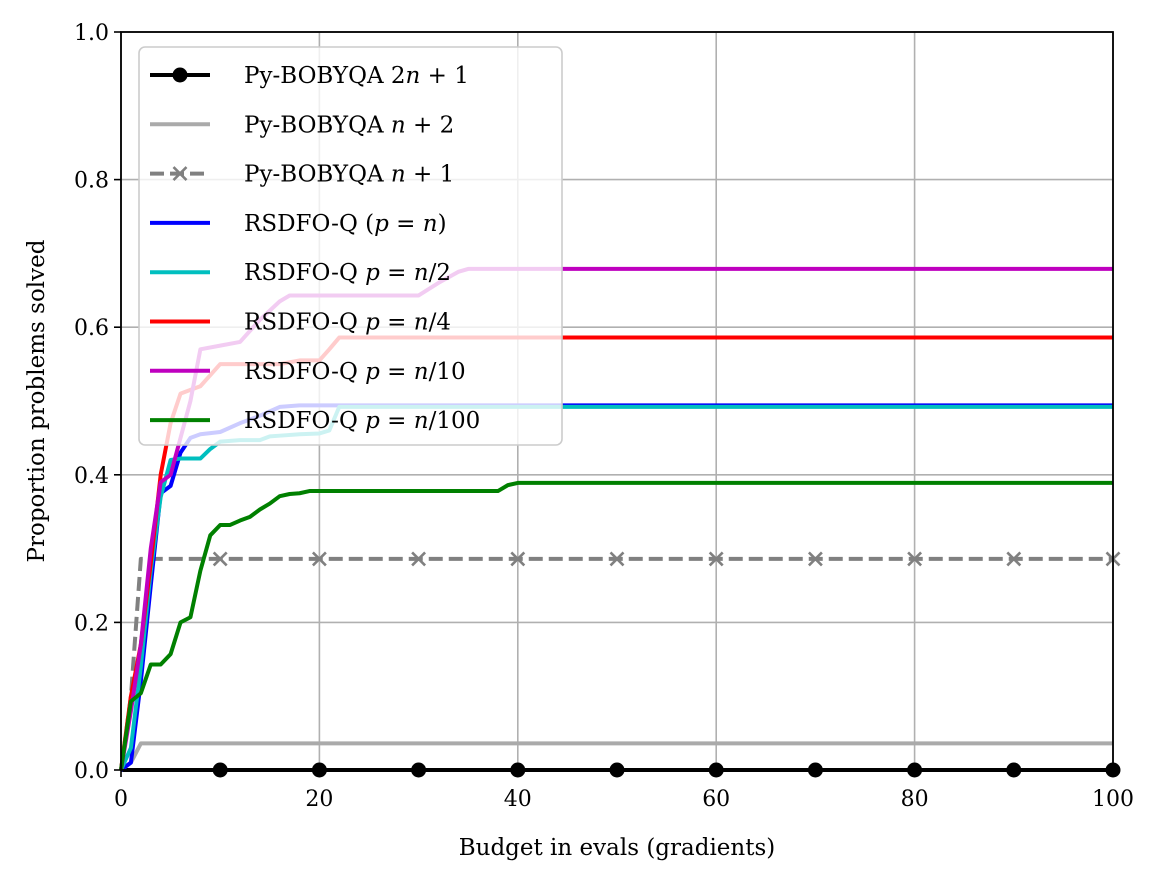 Image resolution: width=1158 pixels, height=889 pixels. Describe the element at coordinates (430, 125) in the screenshot. I see `legend-label-part: + 2` at that location.